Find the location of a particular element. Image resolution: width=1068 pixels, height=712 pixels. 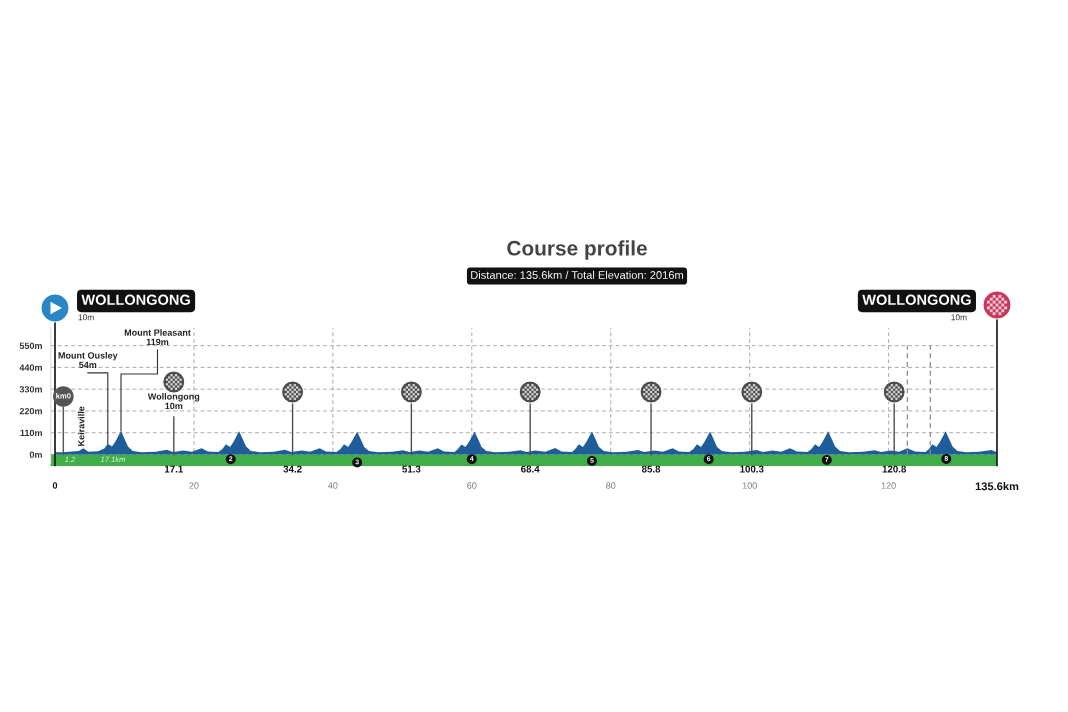

y-tick-label: 440m is located at coordinates (30, 367).